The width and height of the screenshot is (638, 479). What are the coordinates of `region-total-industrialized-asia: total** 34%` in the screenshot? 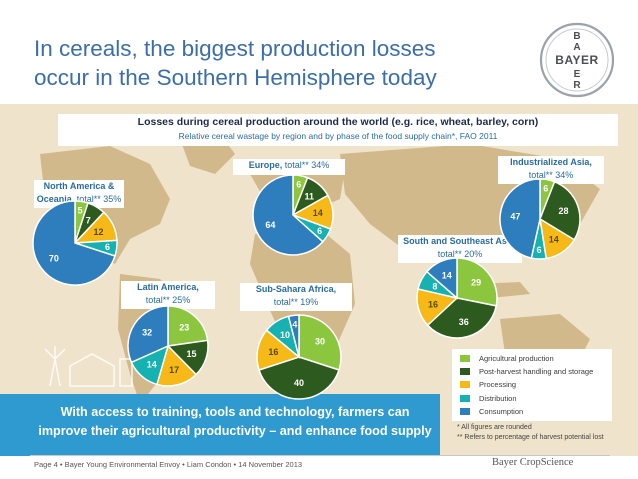 It's located at (551, 175).